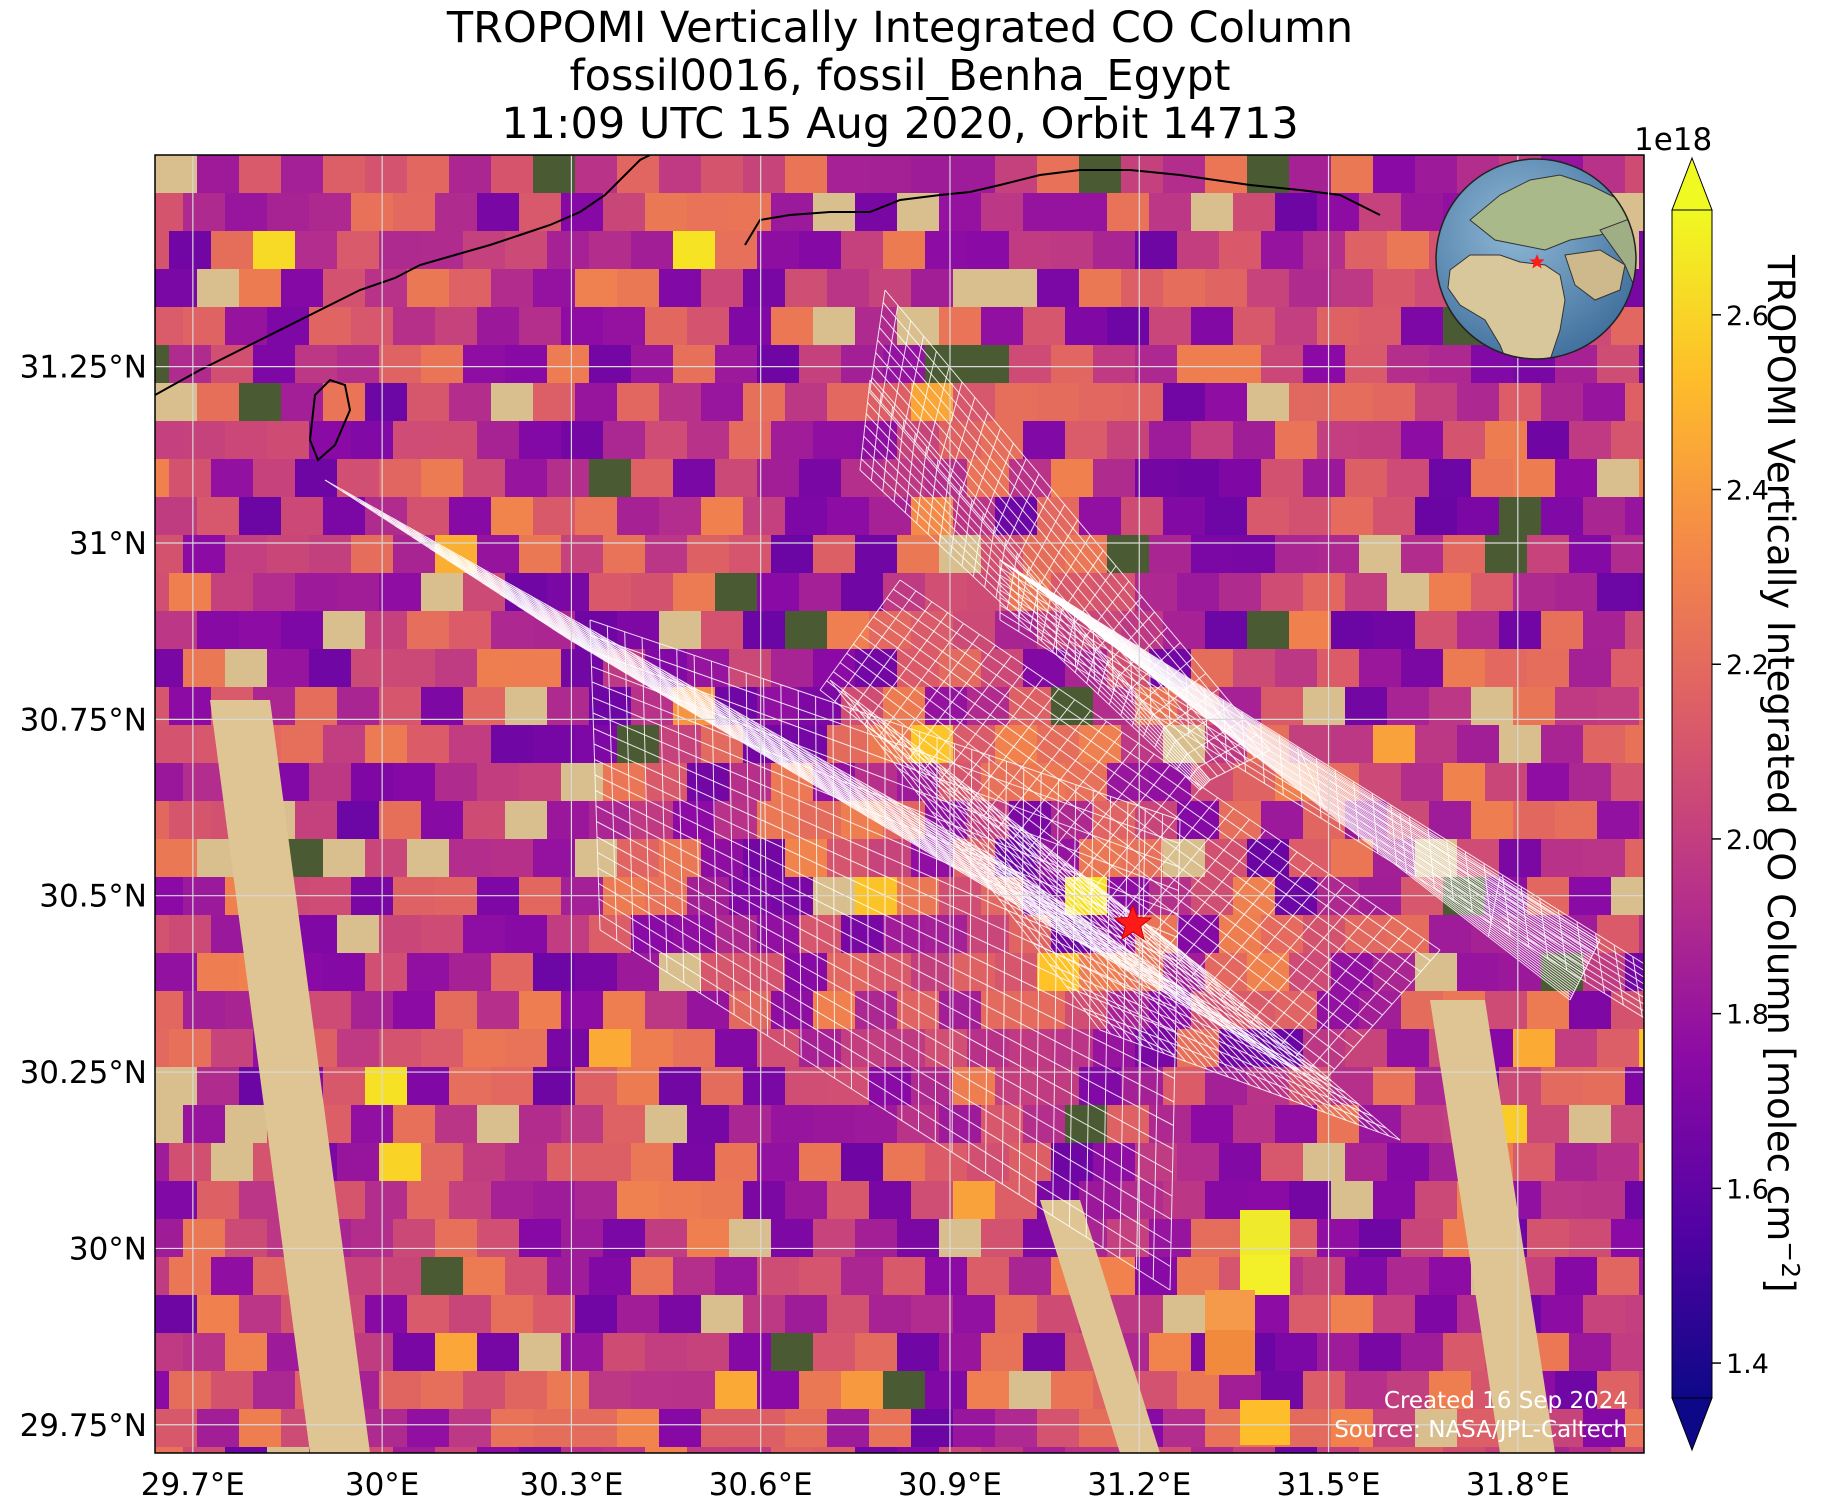 The height and width of the screenshot is (1499, 1821). I want to click on longitude-tick-label: 29.7°E, so click(193, 1483).